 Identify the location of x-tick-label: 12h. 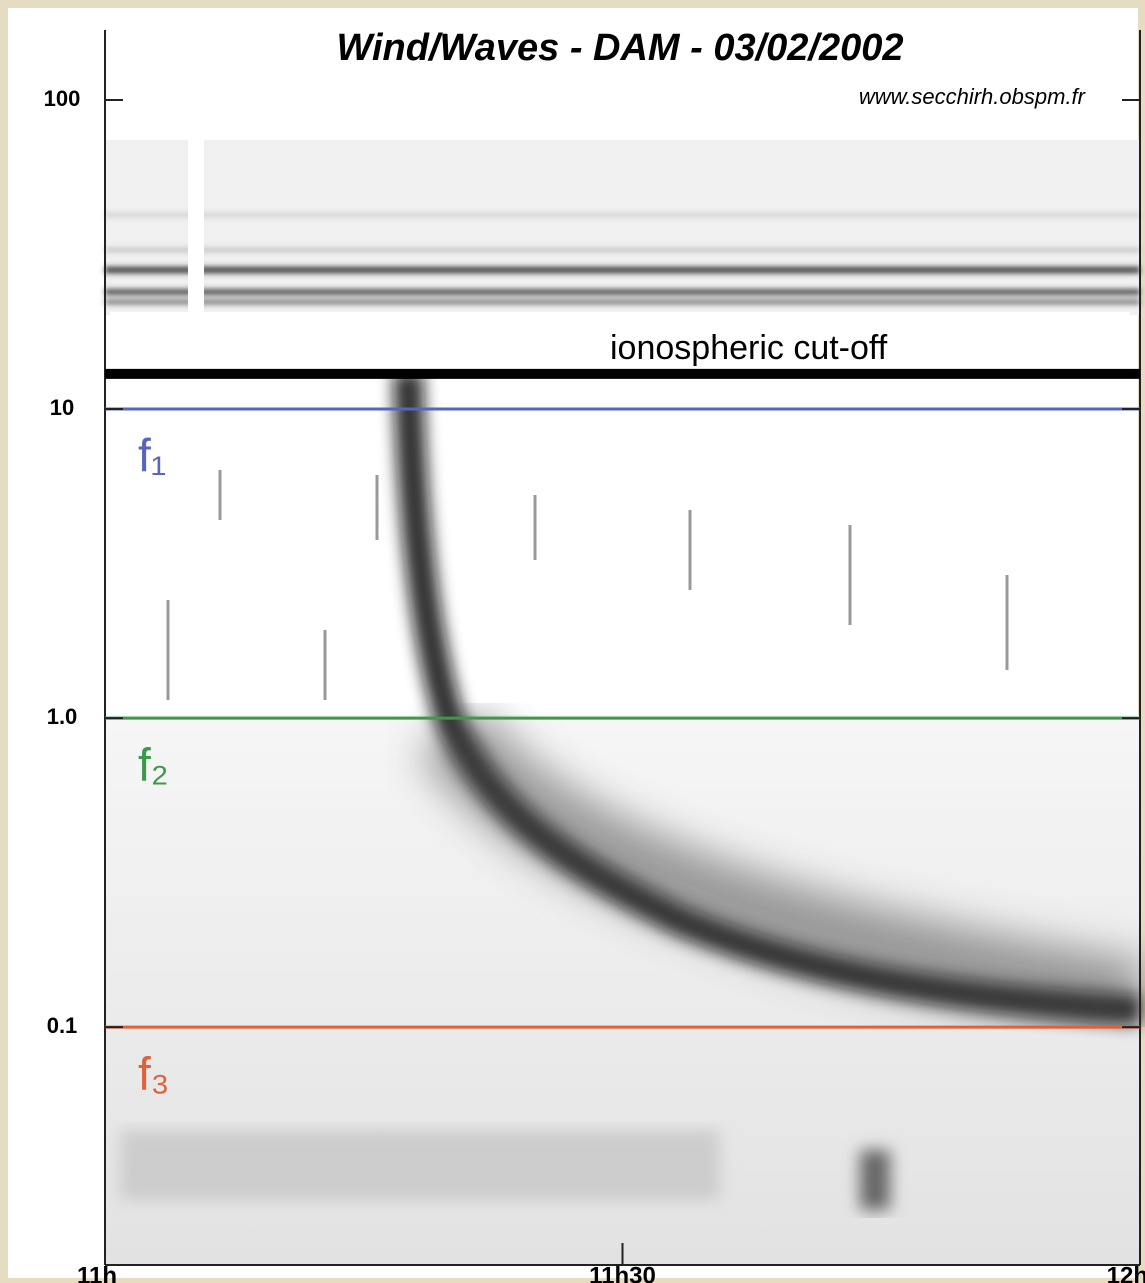
(1126, 1272).